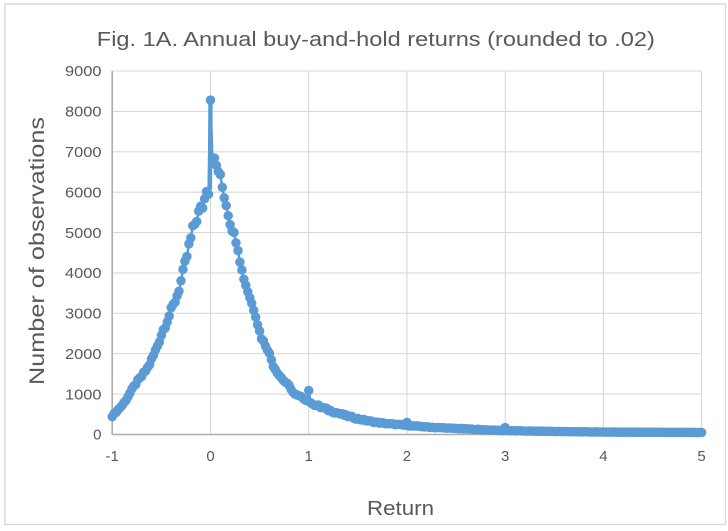  What do you see at coordinates (505, 456) in the screenshot?
I see `svg-text: 3` at bounding box center [505, 456].